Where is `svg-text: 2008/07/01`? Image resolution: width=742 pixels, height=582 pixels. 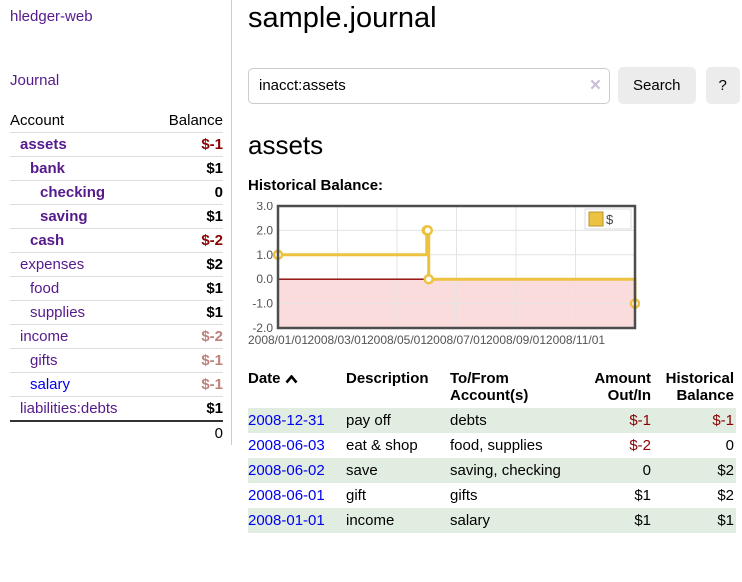
svg-text: 2008/07/01 is located at coordinates (456, 340).